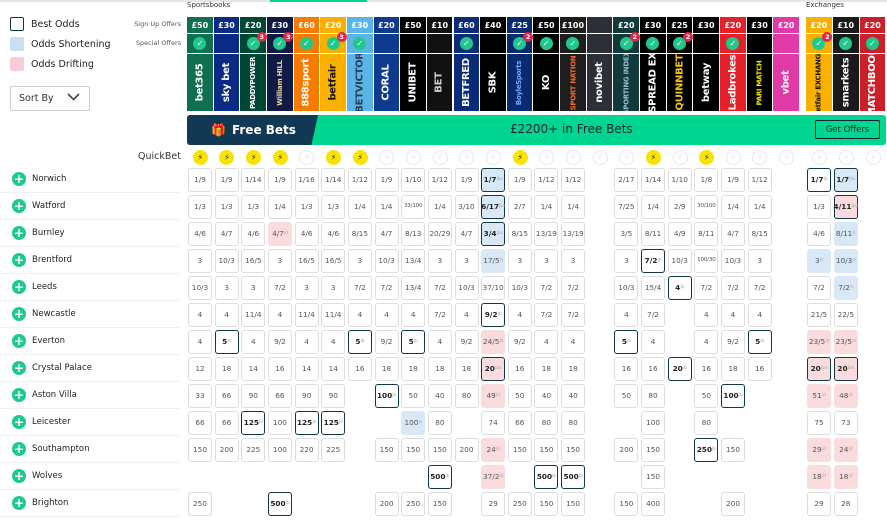 The height and width of the screenshot is (522, 887). I want to click on logo-pari-match: PARI MATCH, so click(760, 82).